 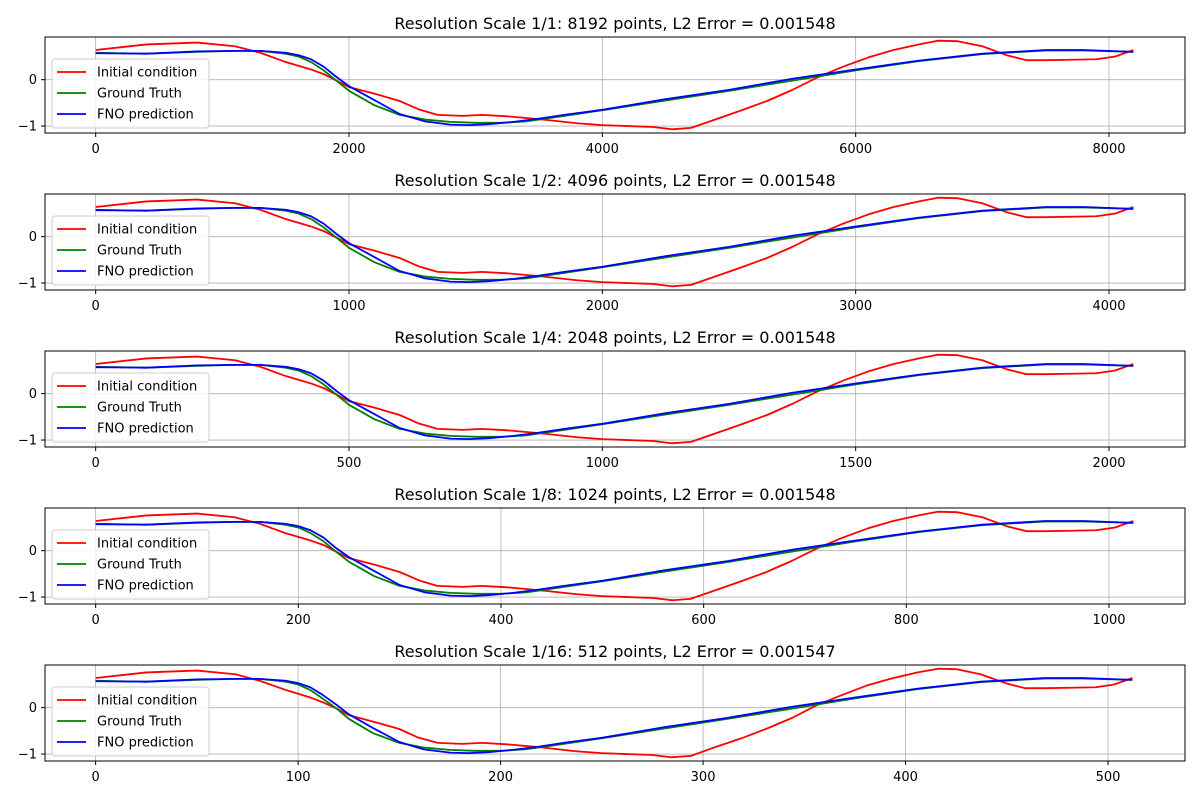 I want to click on x-tick-label: 600, so click(x=703, y=620).